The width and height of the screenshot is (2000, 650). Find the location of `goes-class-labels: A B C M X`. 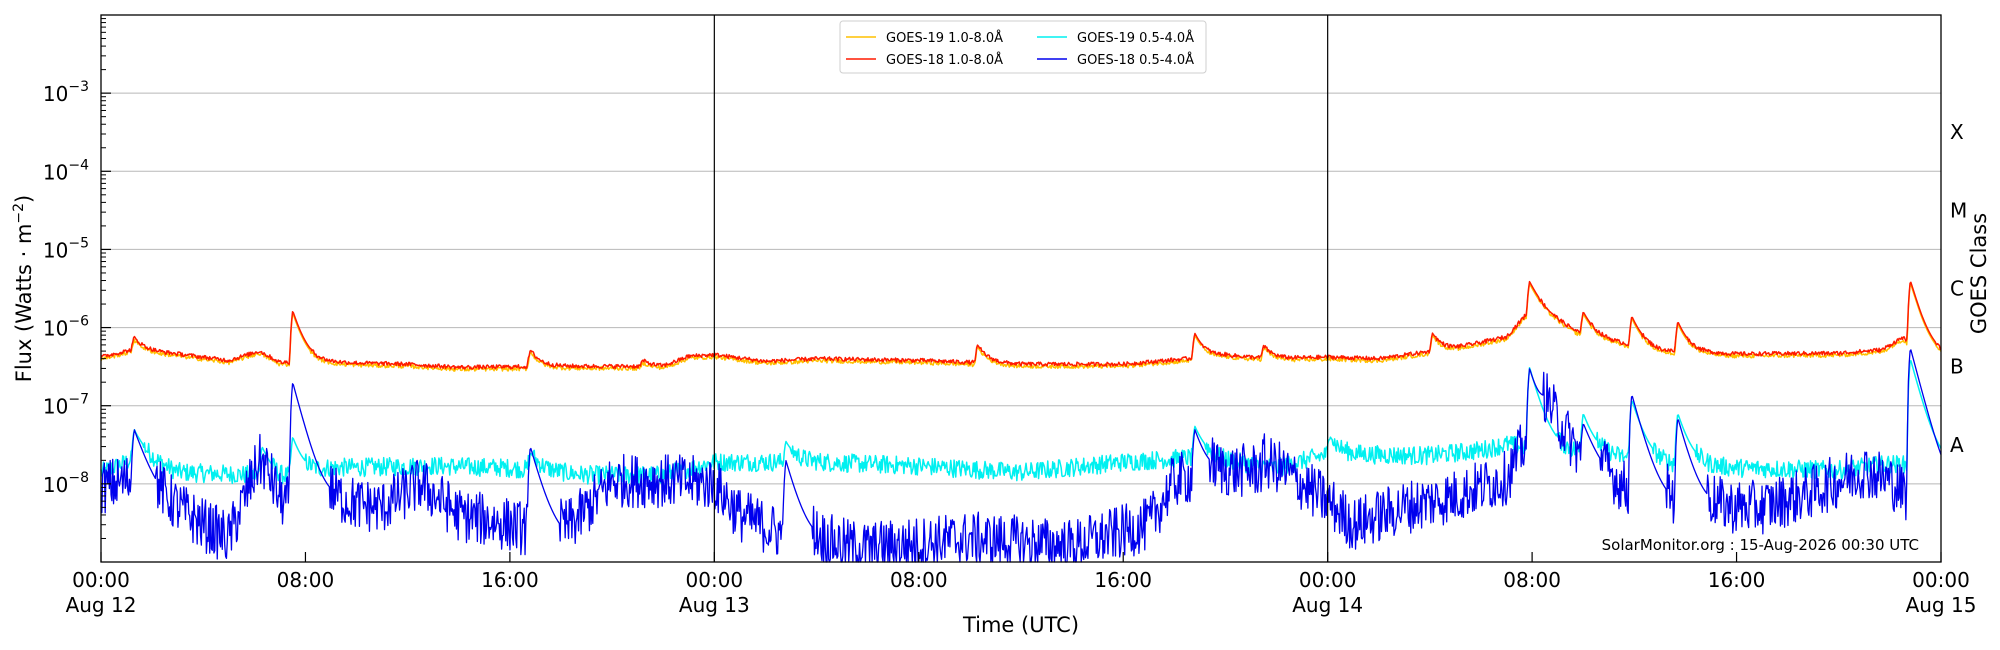

goes-class-labels: A B C M X is located at coordinates (1958, 288).